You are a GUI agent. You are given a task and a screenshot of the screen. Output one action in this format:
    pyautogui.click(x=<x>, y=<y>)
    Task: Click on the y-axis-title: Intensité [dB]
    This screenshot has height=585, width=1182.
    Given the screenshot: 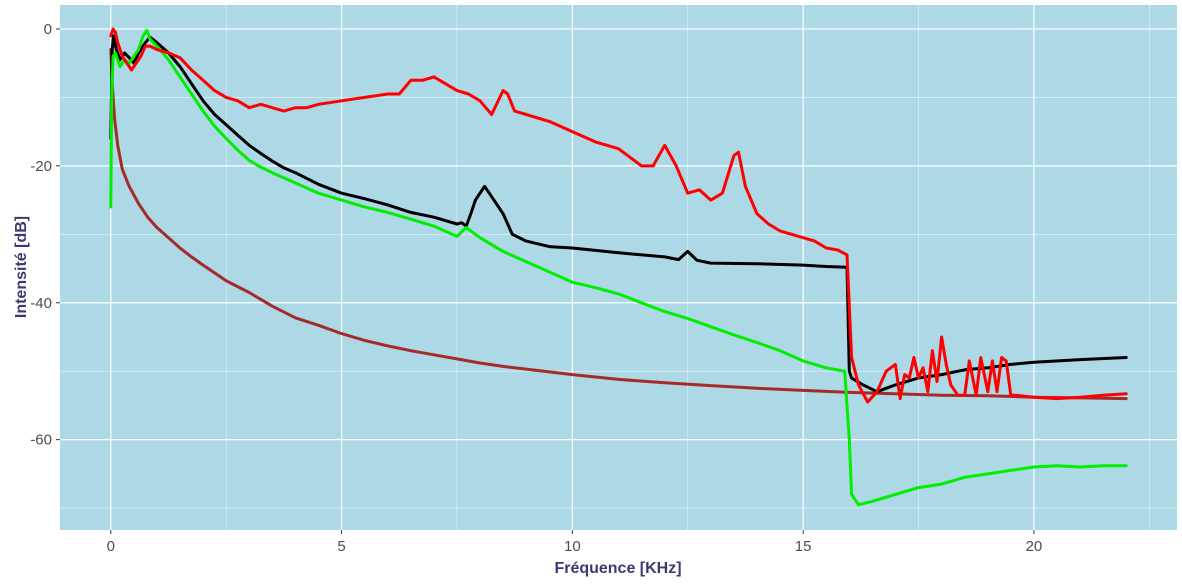 What is the action you would take?
    pyautogui.click(x=21, y=267)
    